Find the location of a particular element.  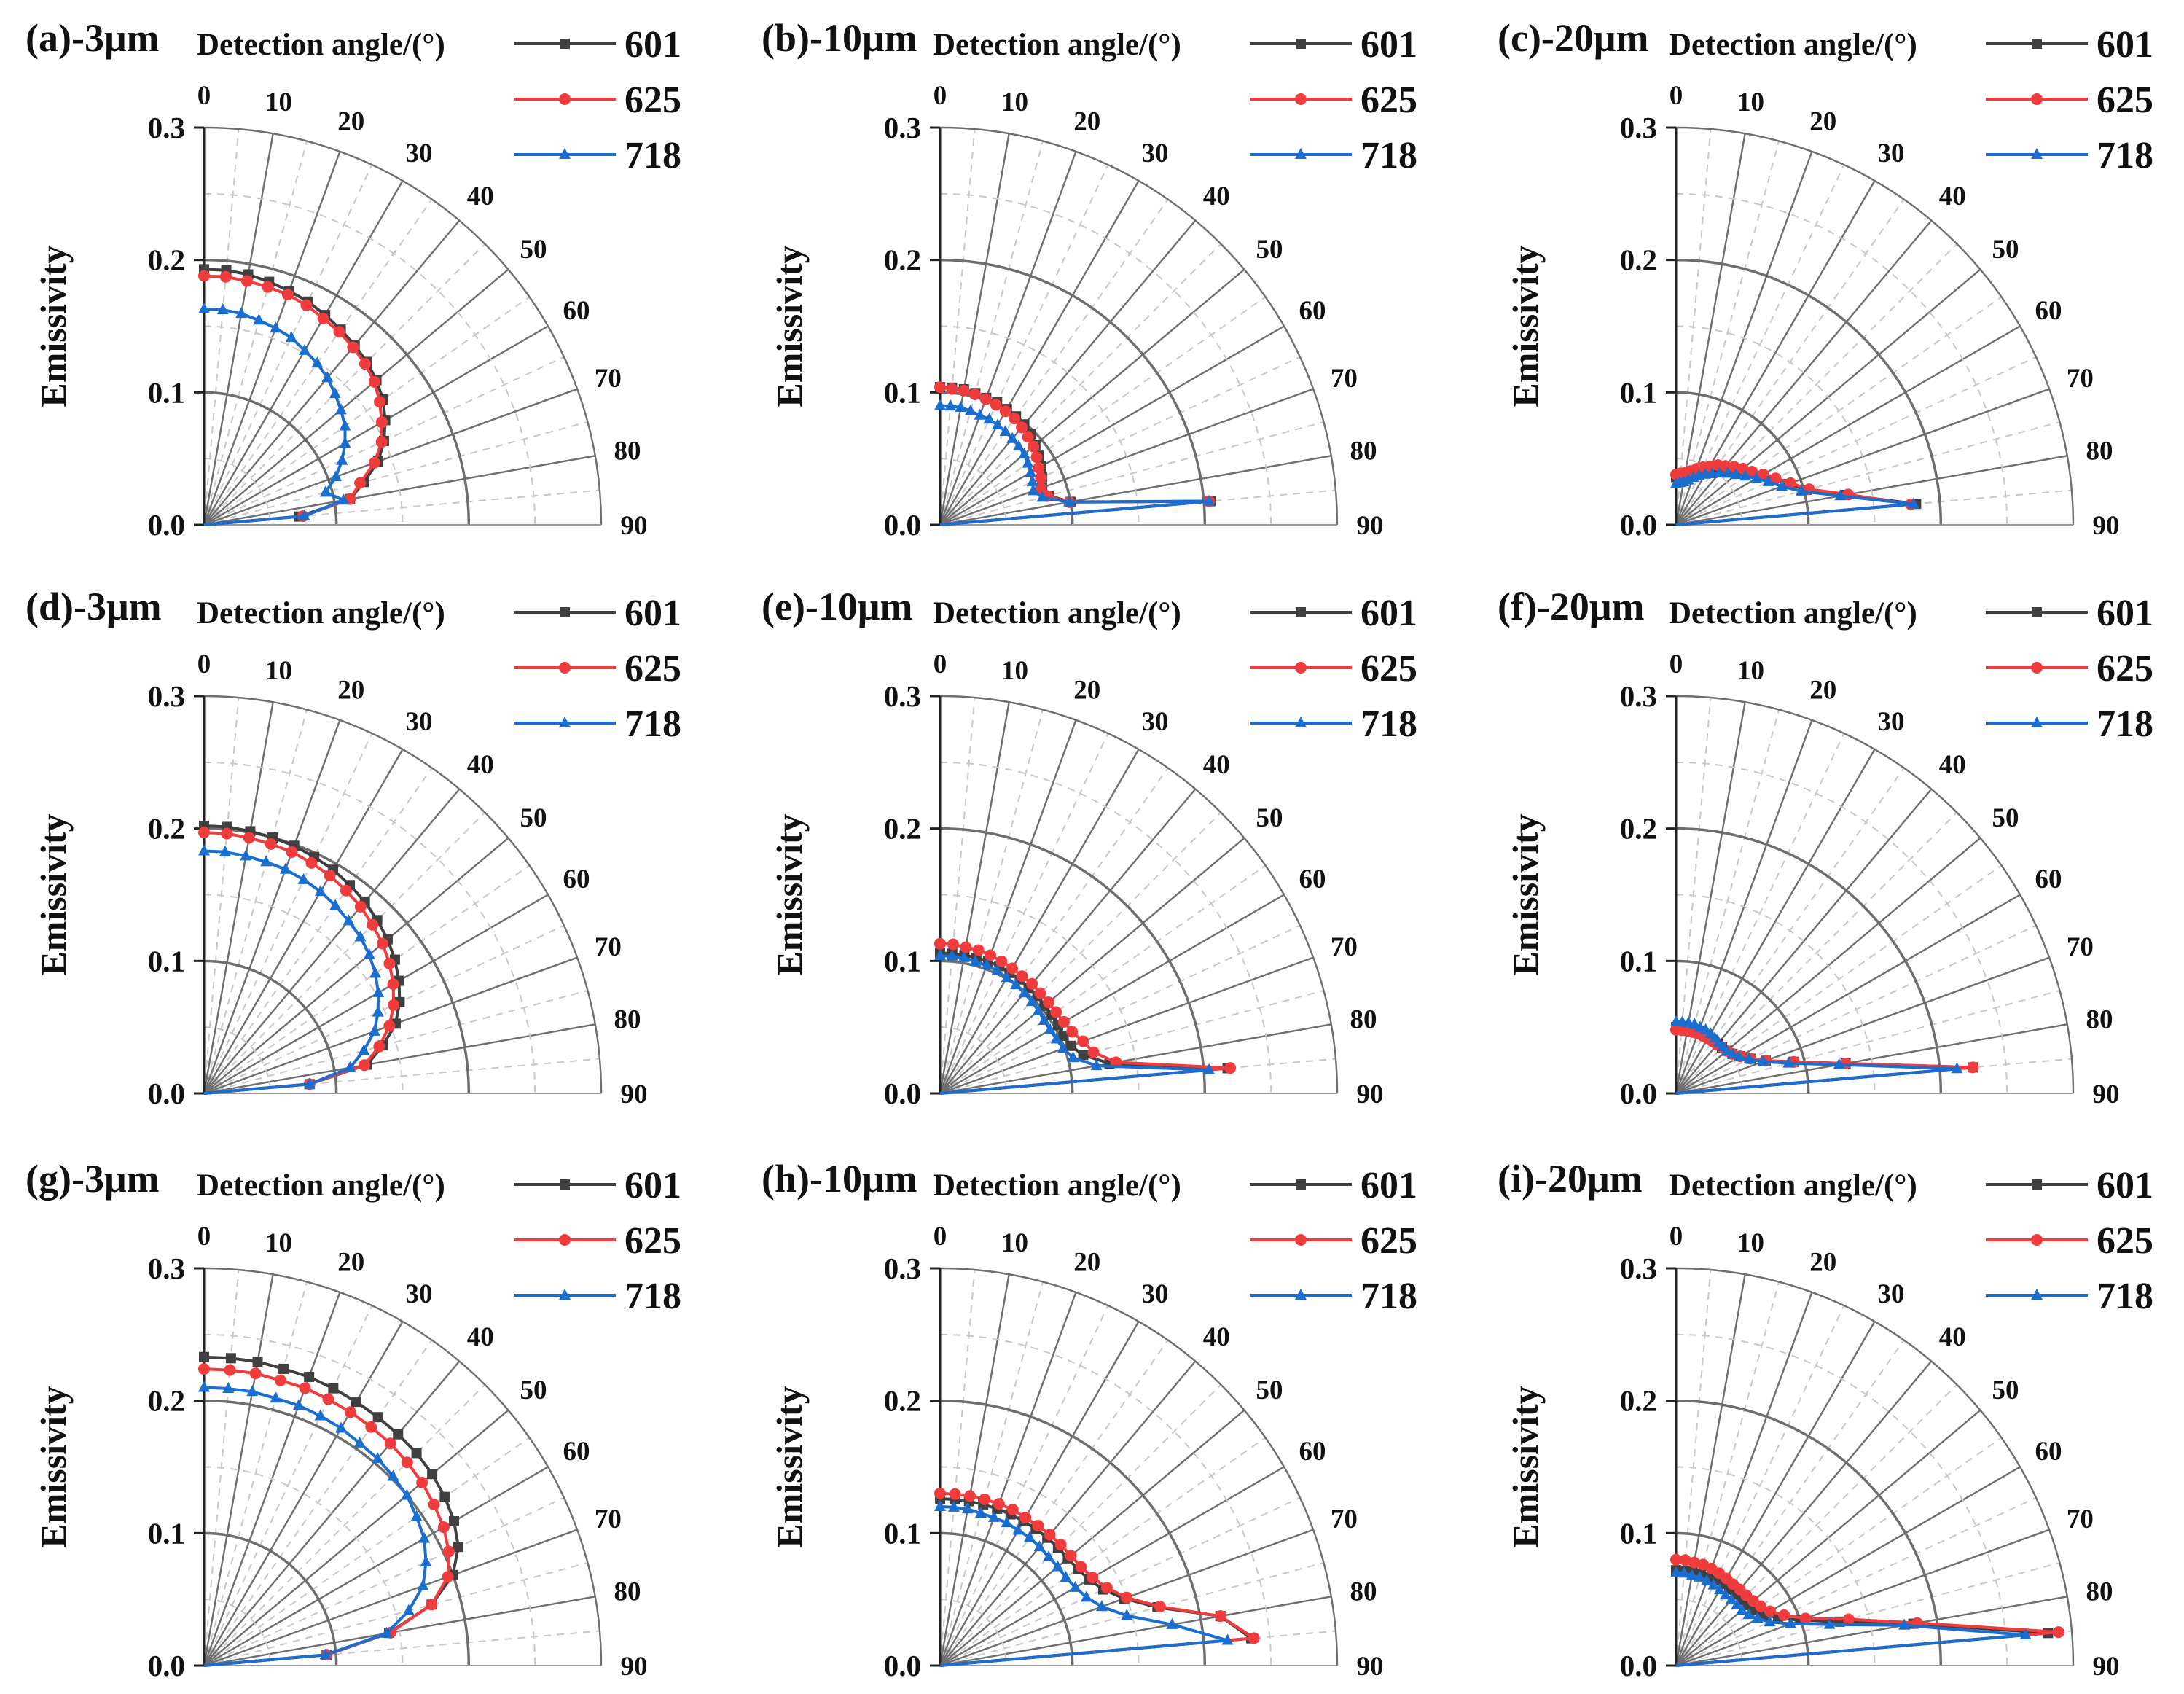

radial-tick-label: 0.1 is located at coordinates (902, 1533).